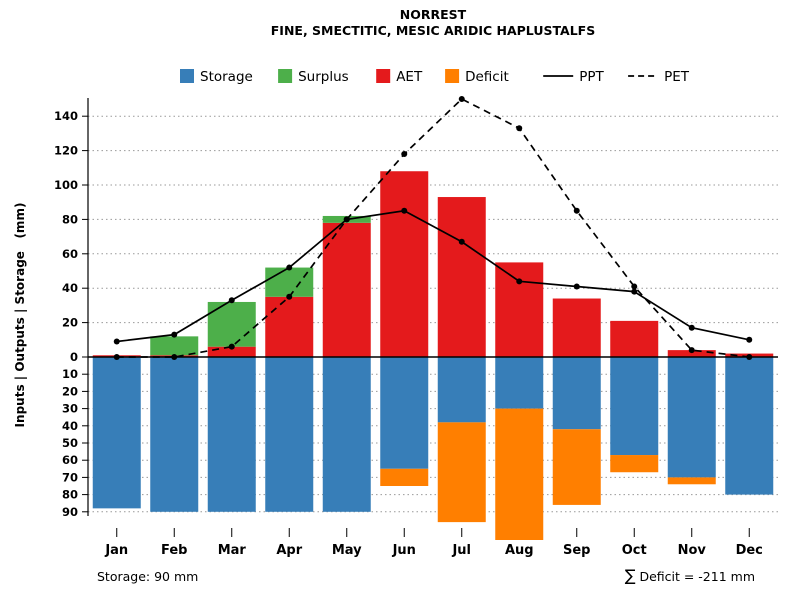 The image size is (800, 604). I want to click on x-tick-label: Nov, so click(692, 550).